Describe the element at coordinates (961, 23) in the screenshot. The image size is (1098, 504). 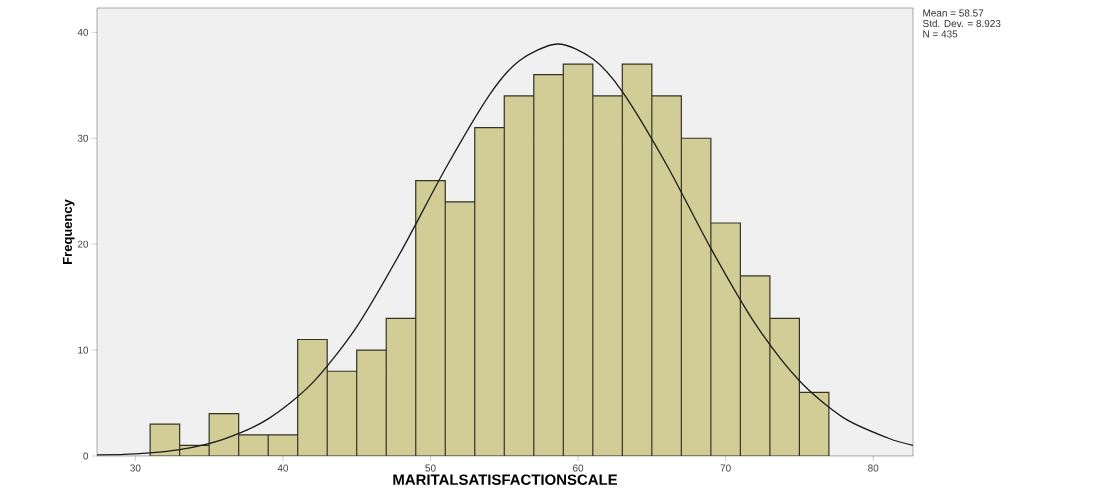
I see `text: Std. Dev. = 8.923` at that location.